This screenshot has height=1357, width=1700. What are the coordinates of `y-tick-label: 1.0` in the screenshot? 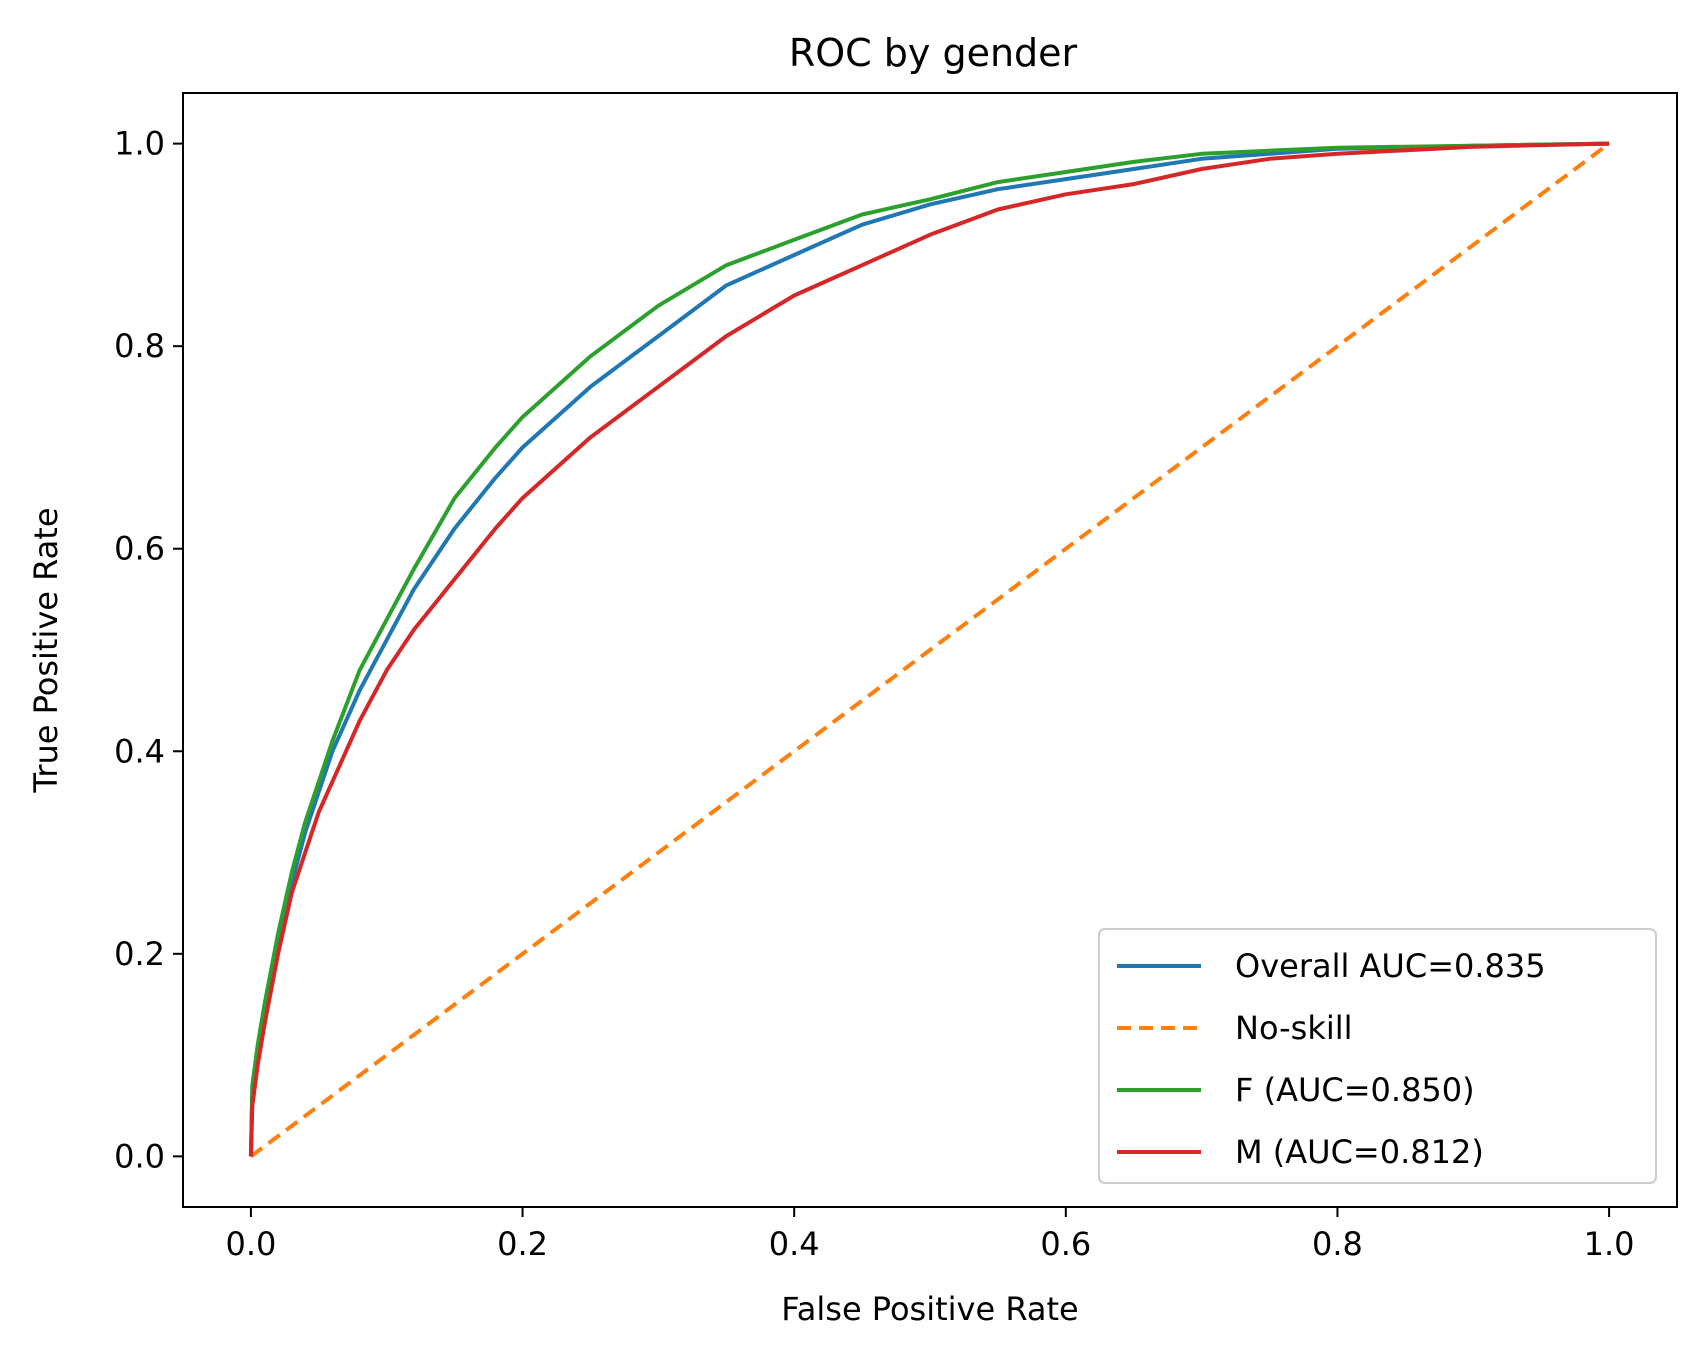 It's located at (139, 144).